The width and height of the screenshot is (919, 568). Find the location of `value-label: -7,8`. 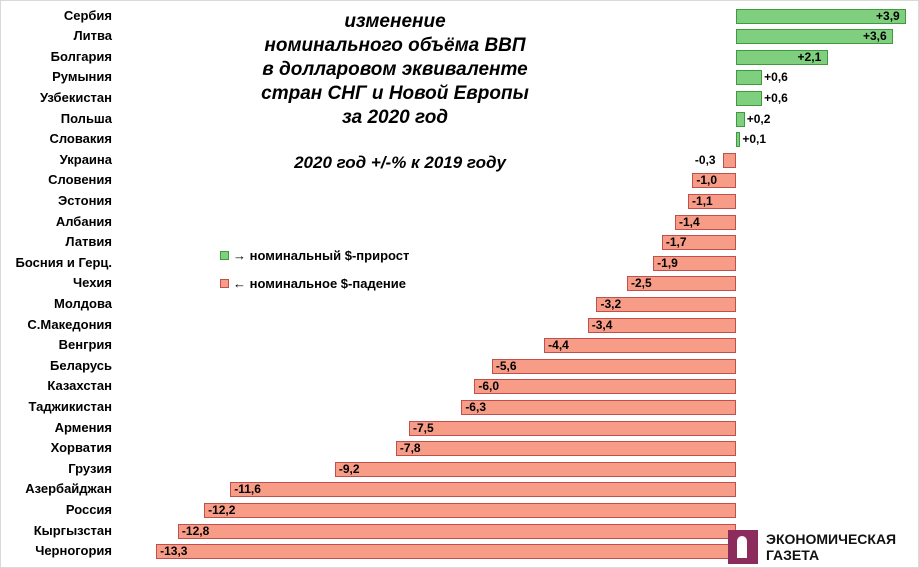

value-label: -7,8 is located at coordinates (410, 448).